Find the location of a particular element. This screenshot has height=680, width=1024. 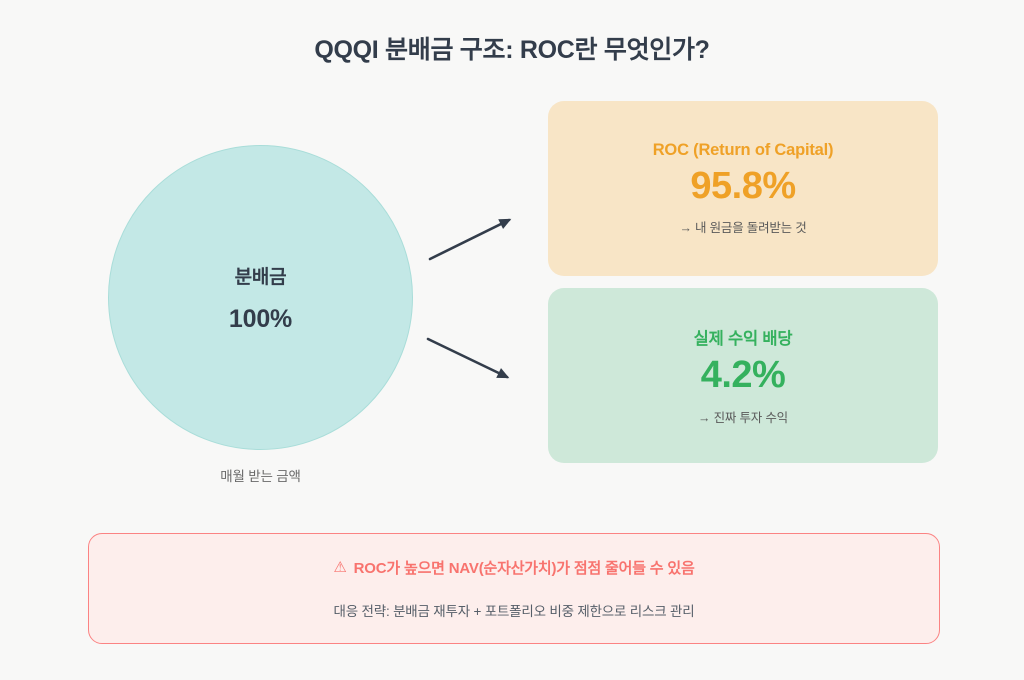

distribution-circle-content: 분배금 100% is located at coordinates (260, 297).